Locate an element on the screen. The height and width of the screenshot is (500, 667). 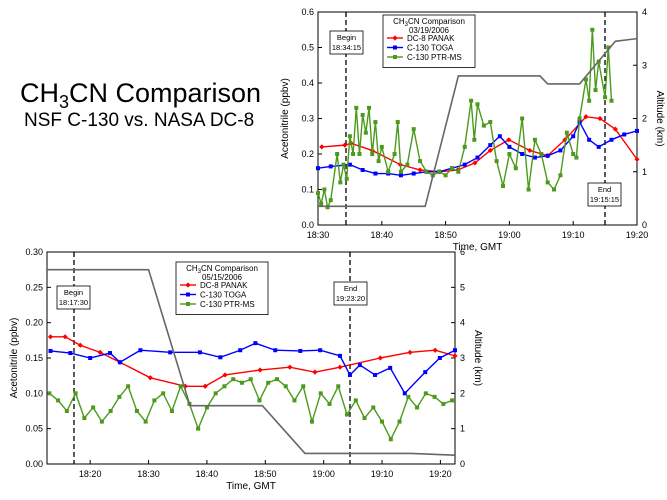
x-tick-label: 19:20 is located at coordinates (440, 474).